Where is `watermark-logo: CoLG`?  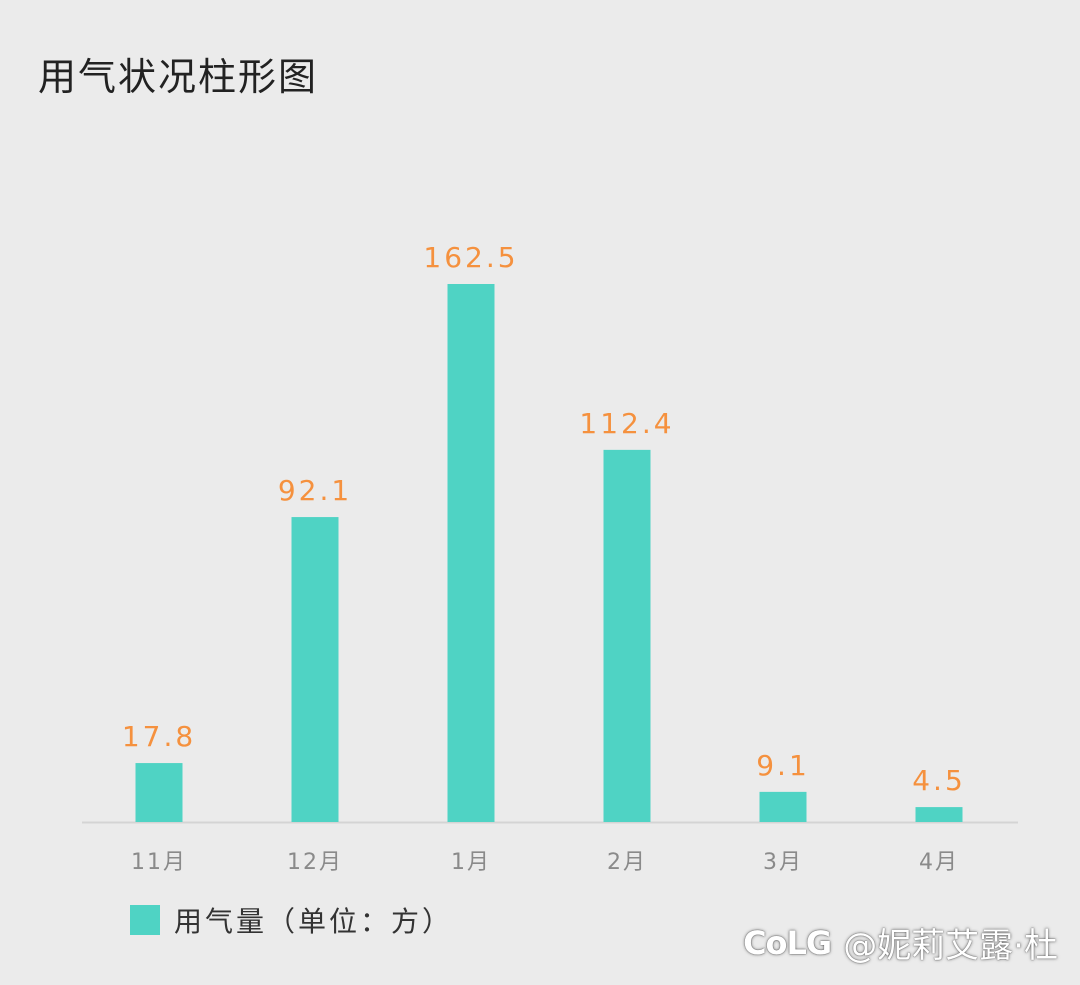
watermark-logo: CoLG is located at coordinates (787, 942).